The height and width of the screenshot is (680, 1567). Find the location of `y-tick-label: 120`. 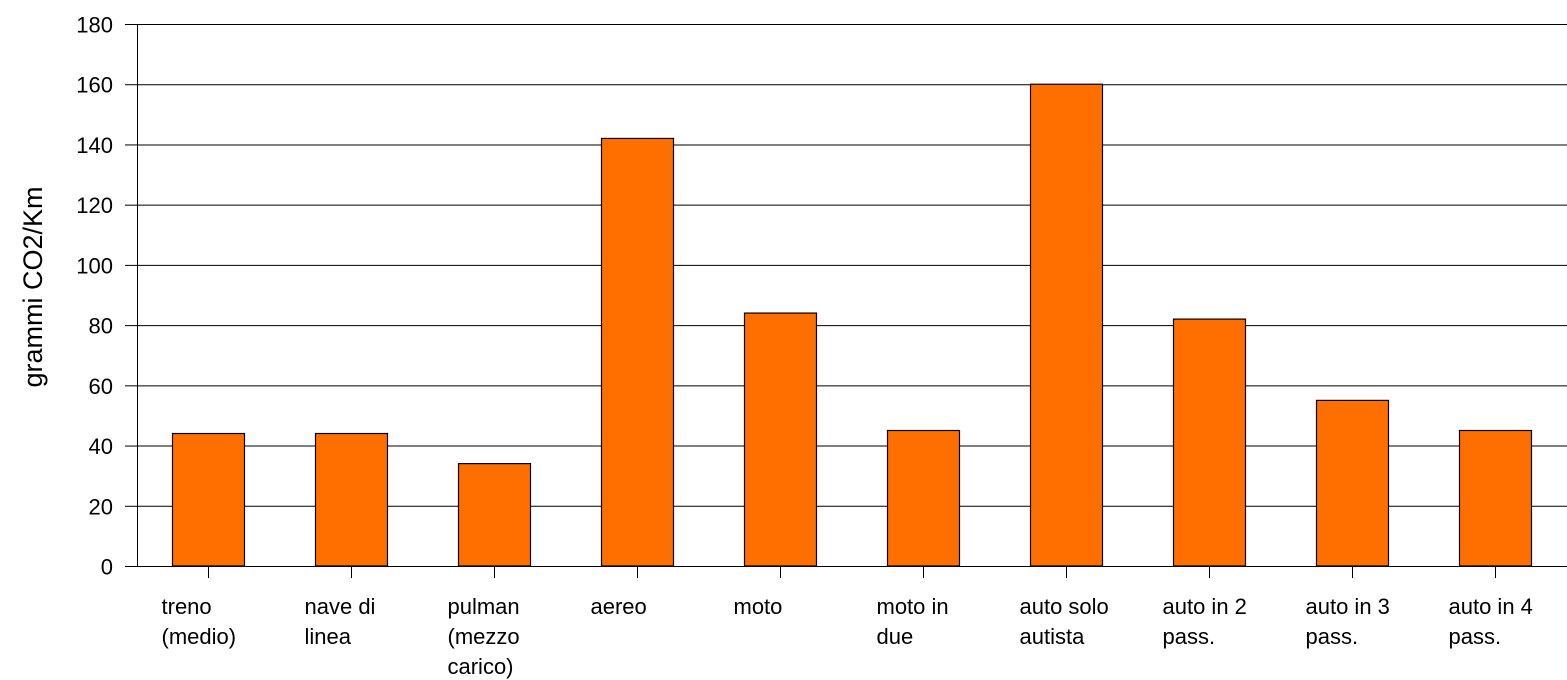

y-tick-label: 120 is located at coordinates (94, 205).